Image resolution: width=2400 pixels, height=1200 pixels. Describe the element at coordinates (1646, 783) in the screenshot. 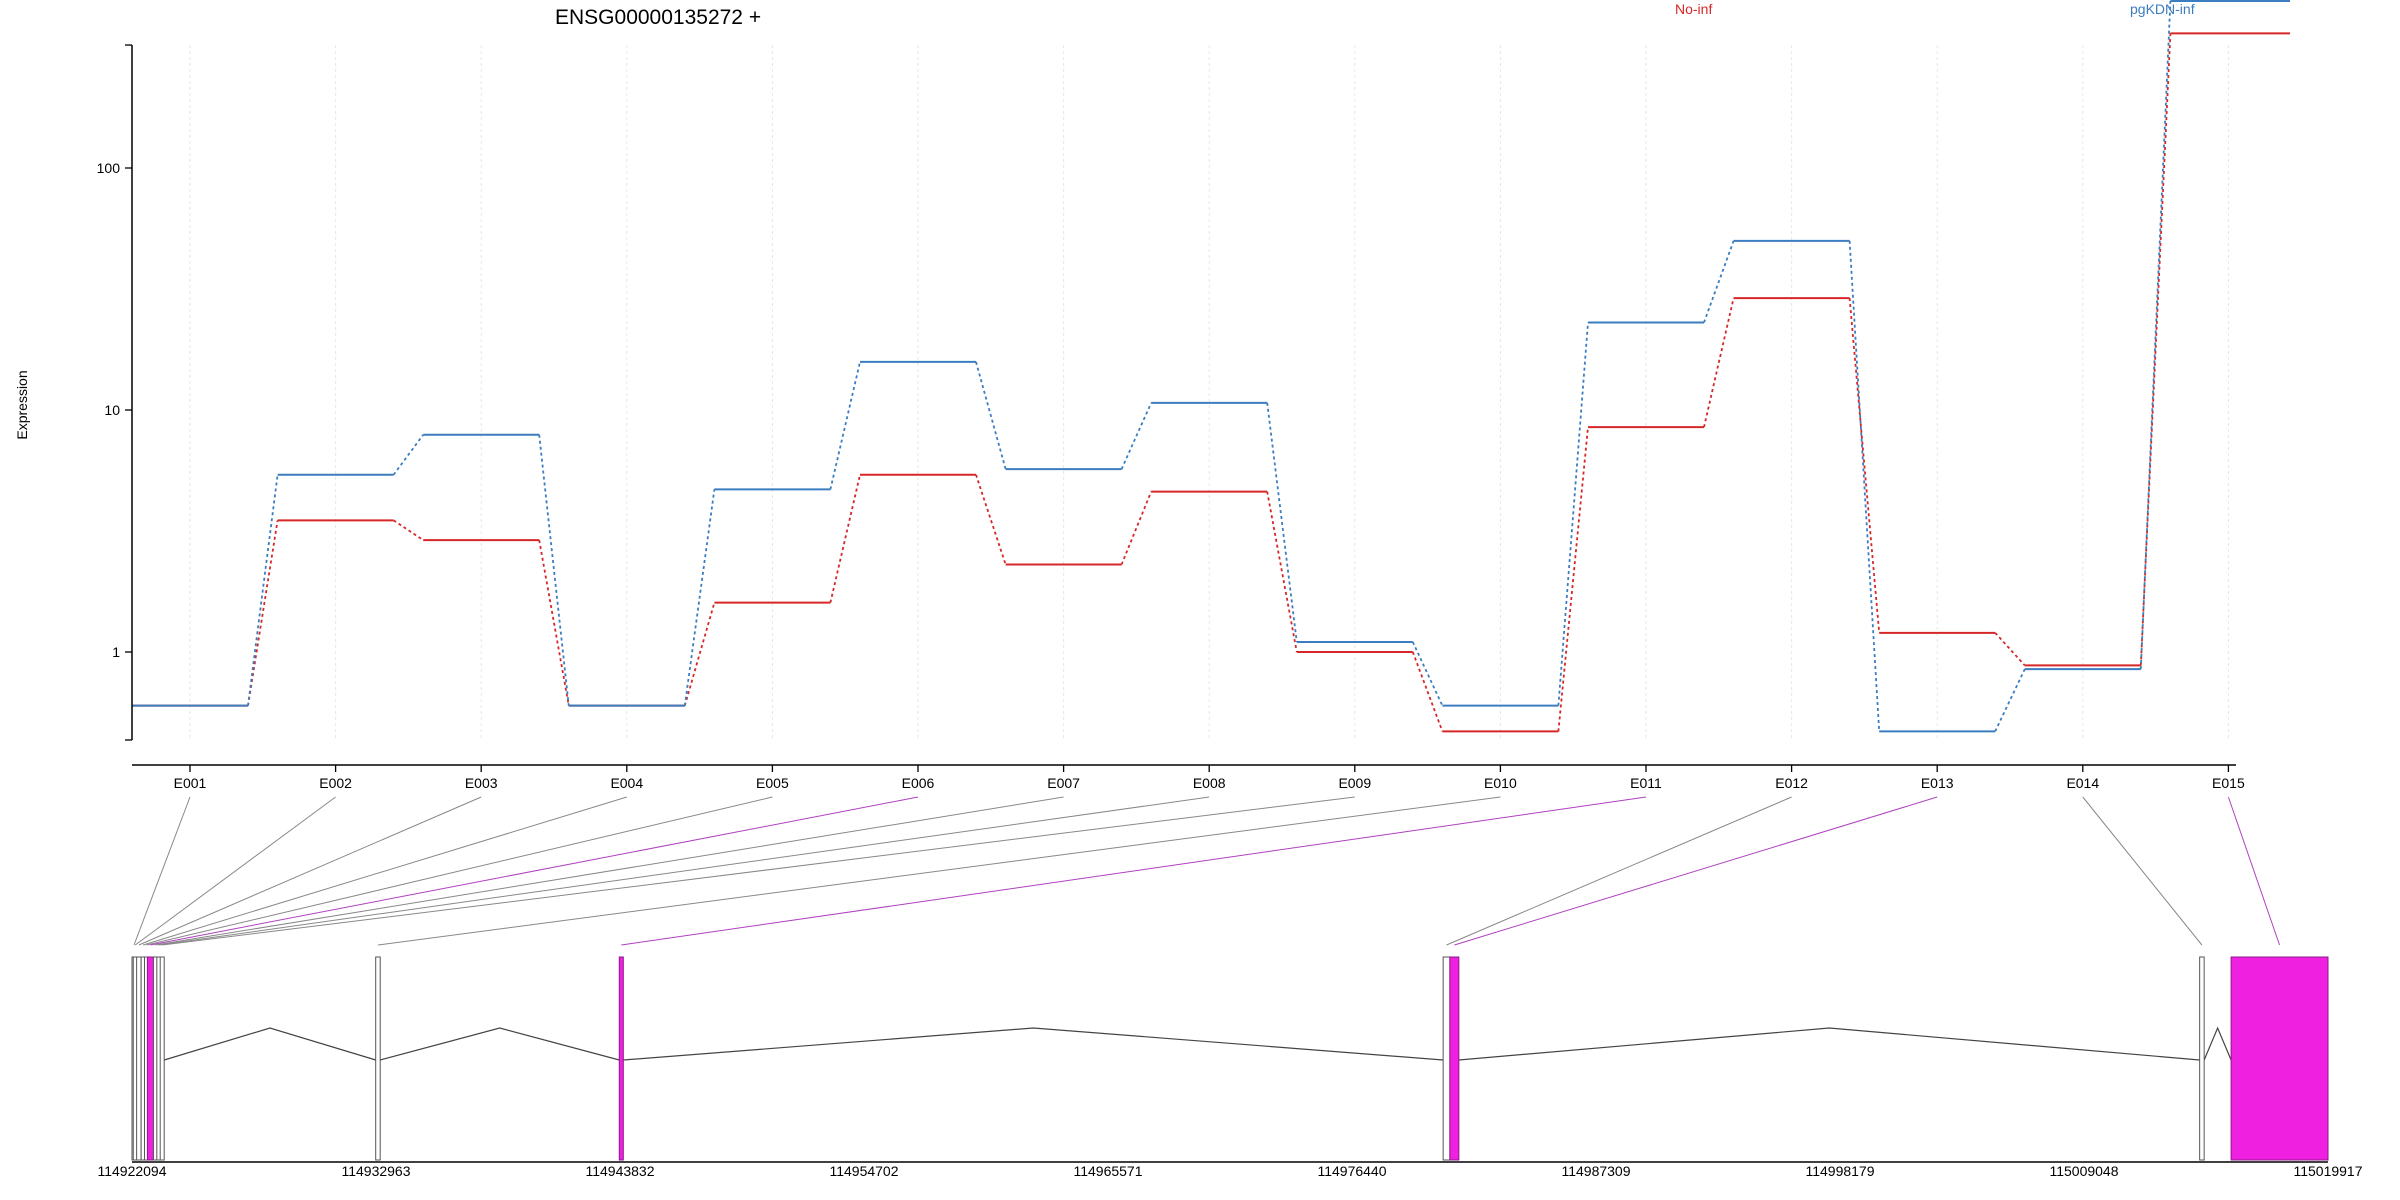

I see `x-tick-label: E011` at that location.